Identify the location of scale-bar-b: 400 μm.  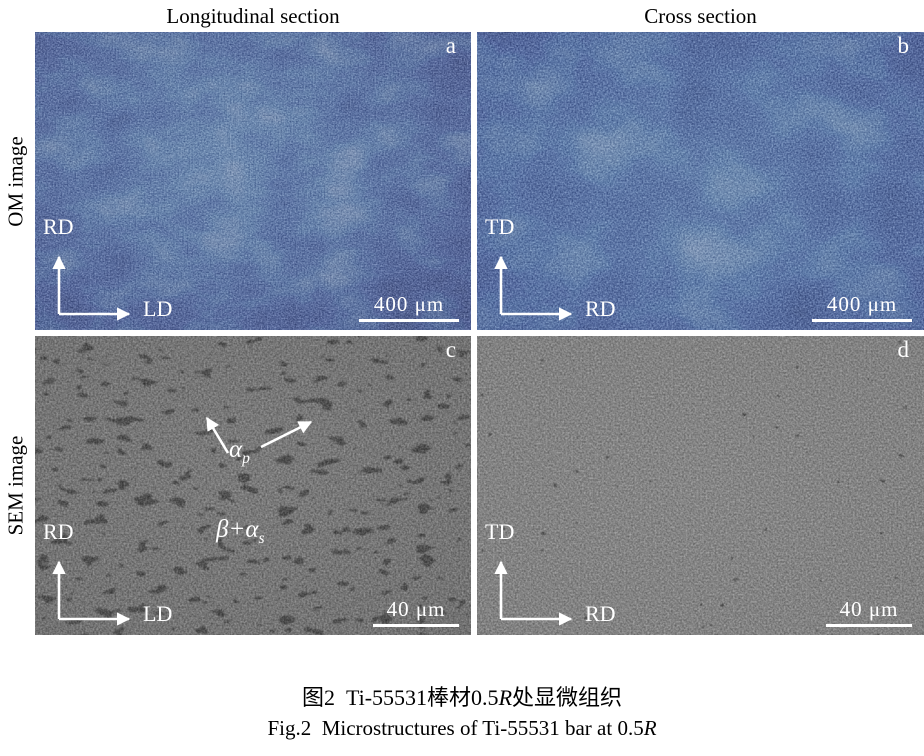
(862, 307).